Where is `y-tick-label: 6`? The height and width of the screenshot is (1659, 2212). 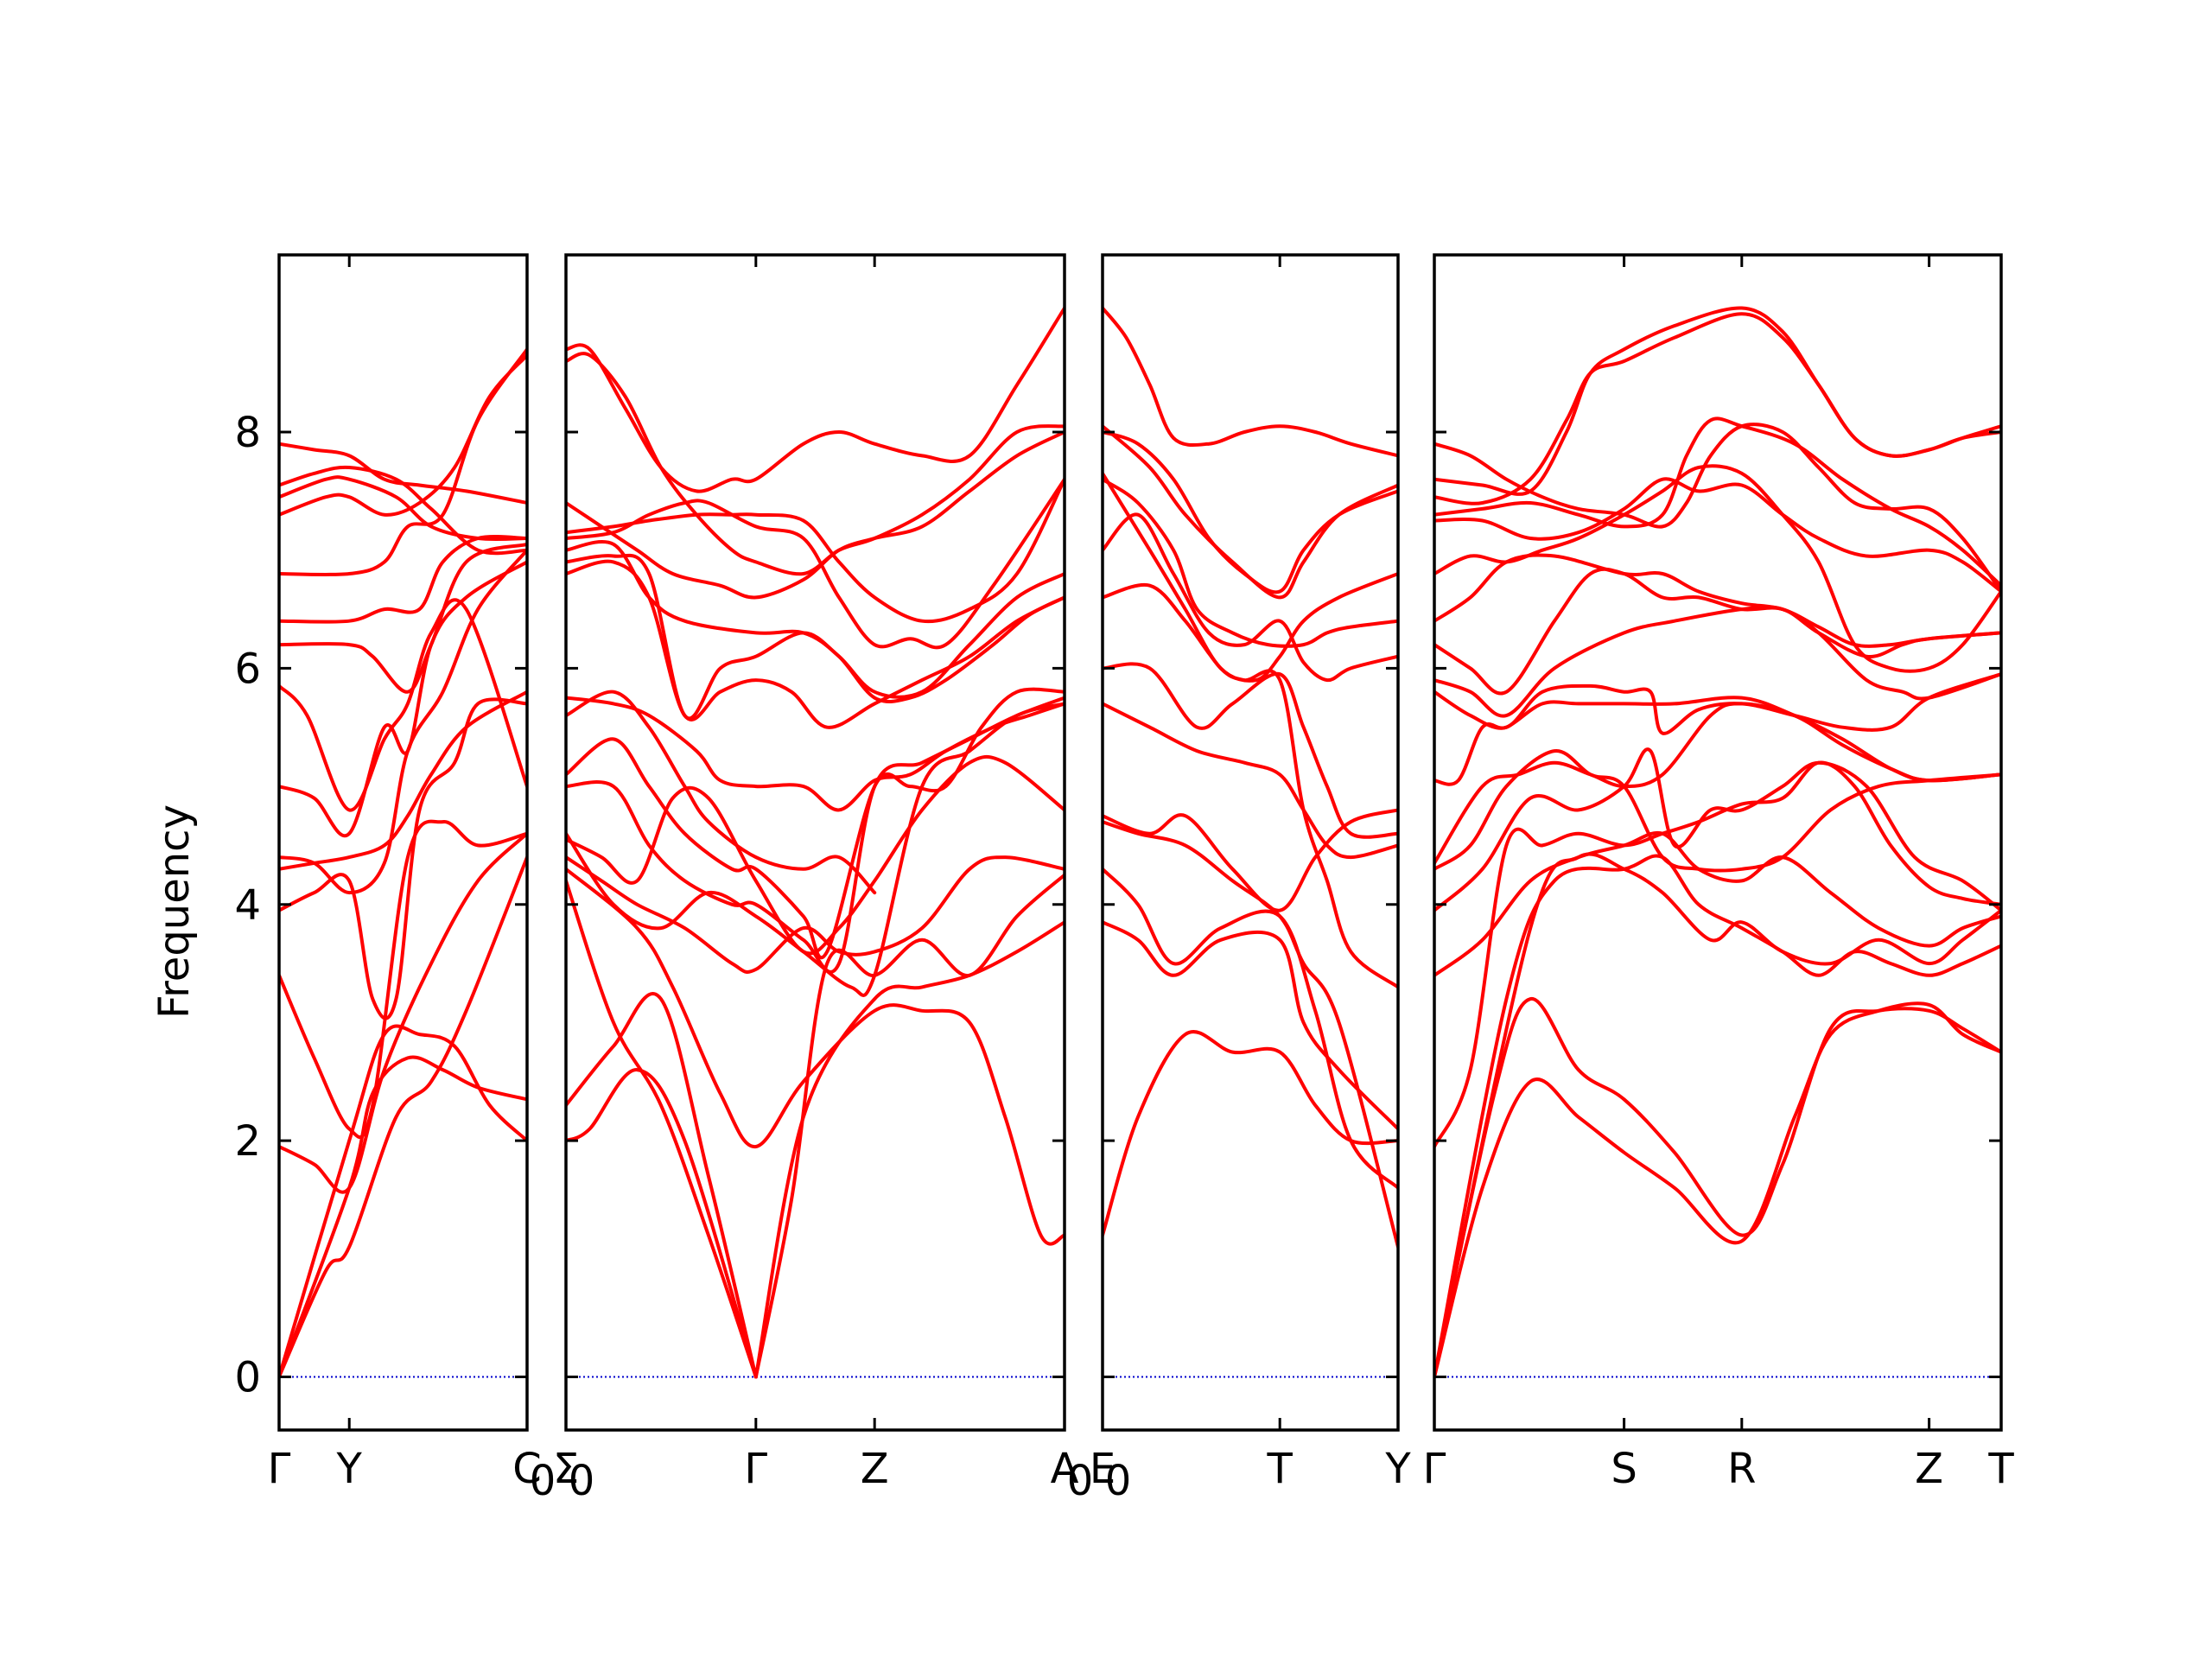
y-tick-label: 6 is located at coordinates (247, 669).